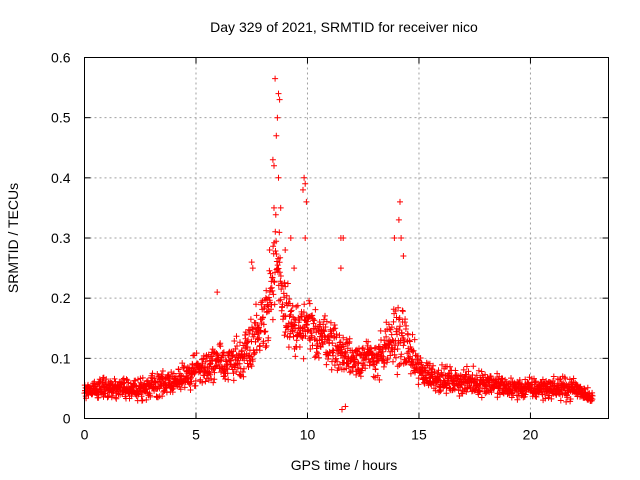 The height and width of the screenshot is (480, 640). What do you see at coordinates (61, 58) in the screenshot?
I see `y-tick-label: 0.6` at bounding box center [61, 58].